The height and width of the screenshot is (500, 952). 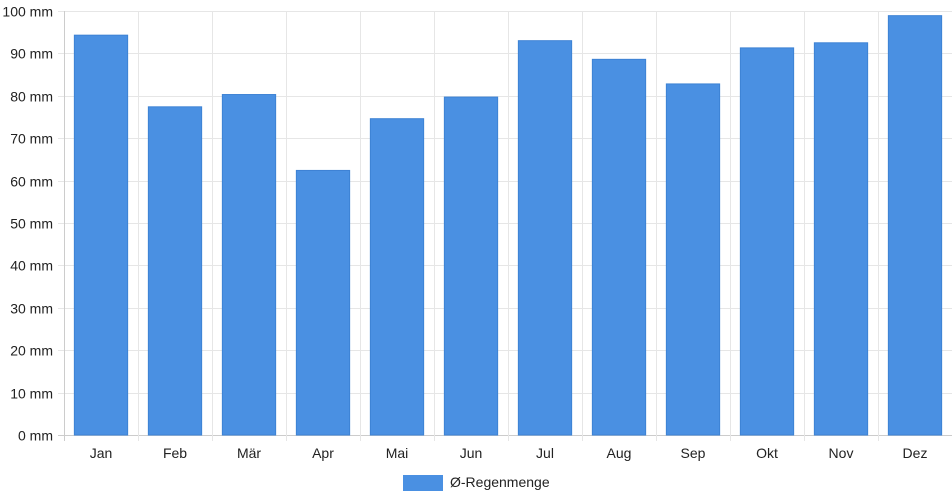 What do you see at coordinates (471, 266) in the screenshot?
I see `bar-jun` at bounding box center [471, 266].